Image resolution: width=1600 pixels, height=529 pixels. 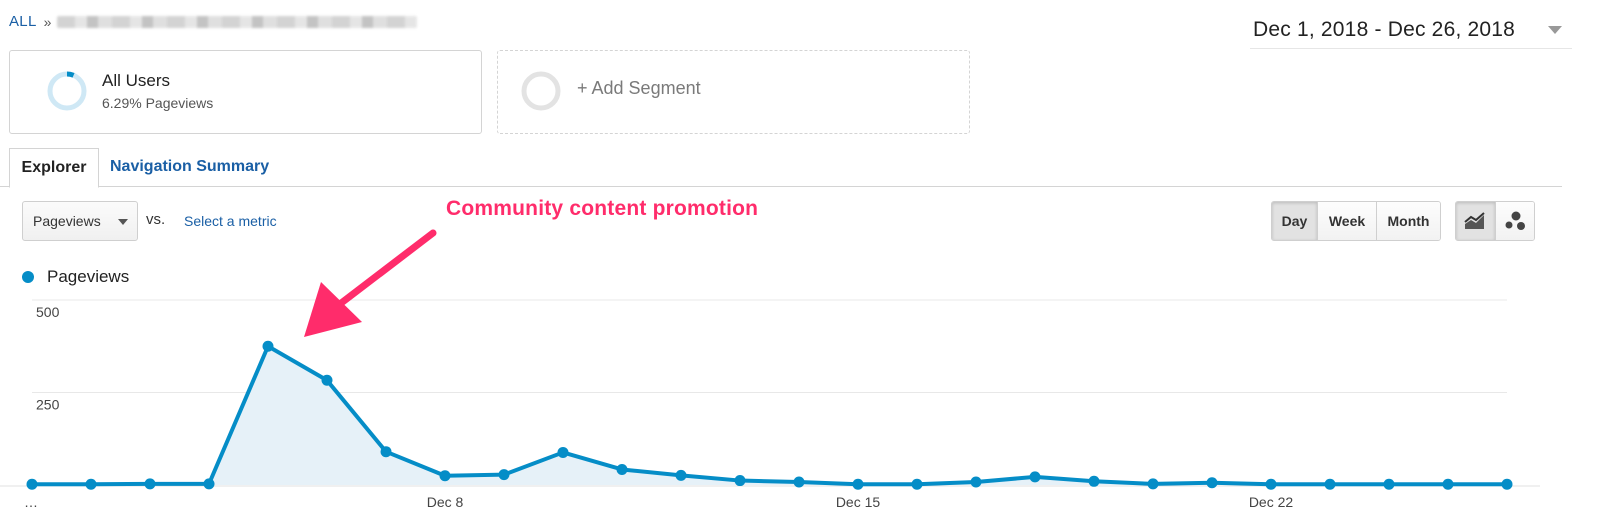 I want to click on x-tick-label: Dec 15, so click(x=858, y=502).